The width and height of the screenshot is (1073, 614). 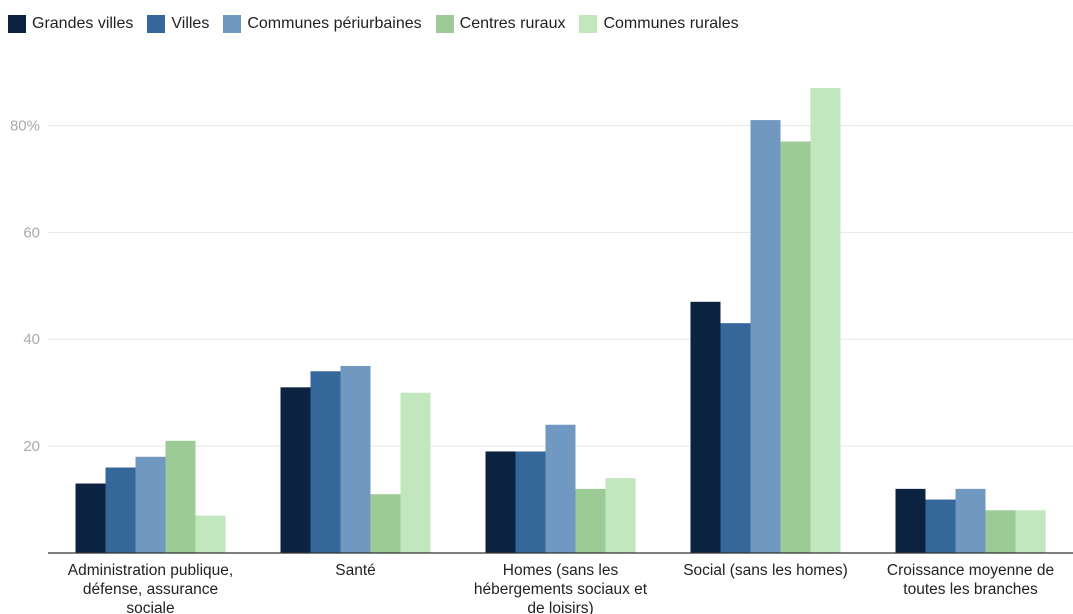 What do you see at coordinates (190, 23) in the screenshot?
I see `legend-label: Villes` at bounding box center [190, 23].